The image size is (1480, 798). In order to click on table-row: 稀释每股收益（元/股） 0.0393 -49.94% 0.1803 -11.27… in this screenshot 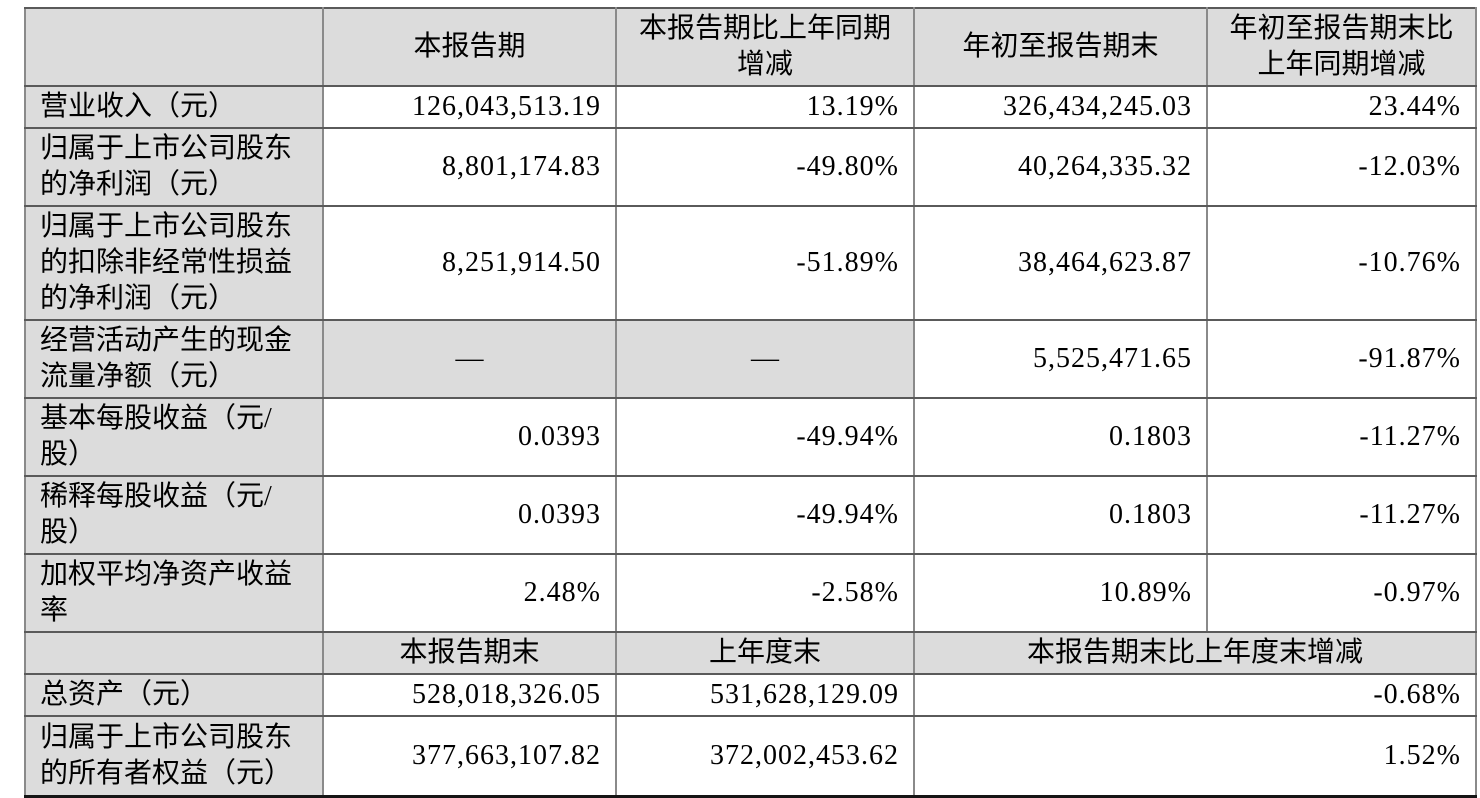, I will do `click(750, 515)`.